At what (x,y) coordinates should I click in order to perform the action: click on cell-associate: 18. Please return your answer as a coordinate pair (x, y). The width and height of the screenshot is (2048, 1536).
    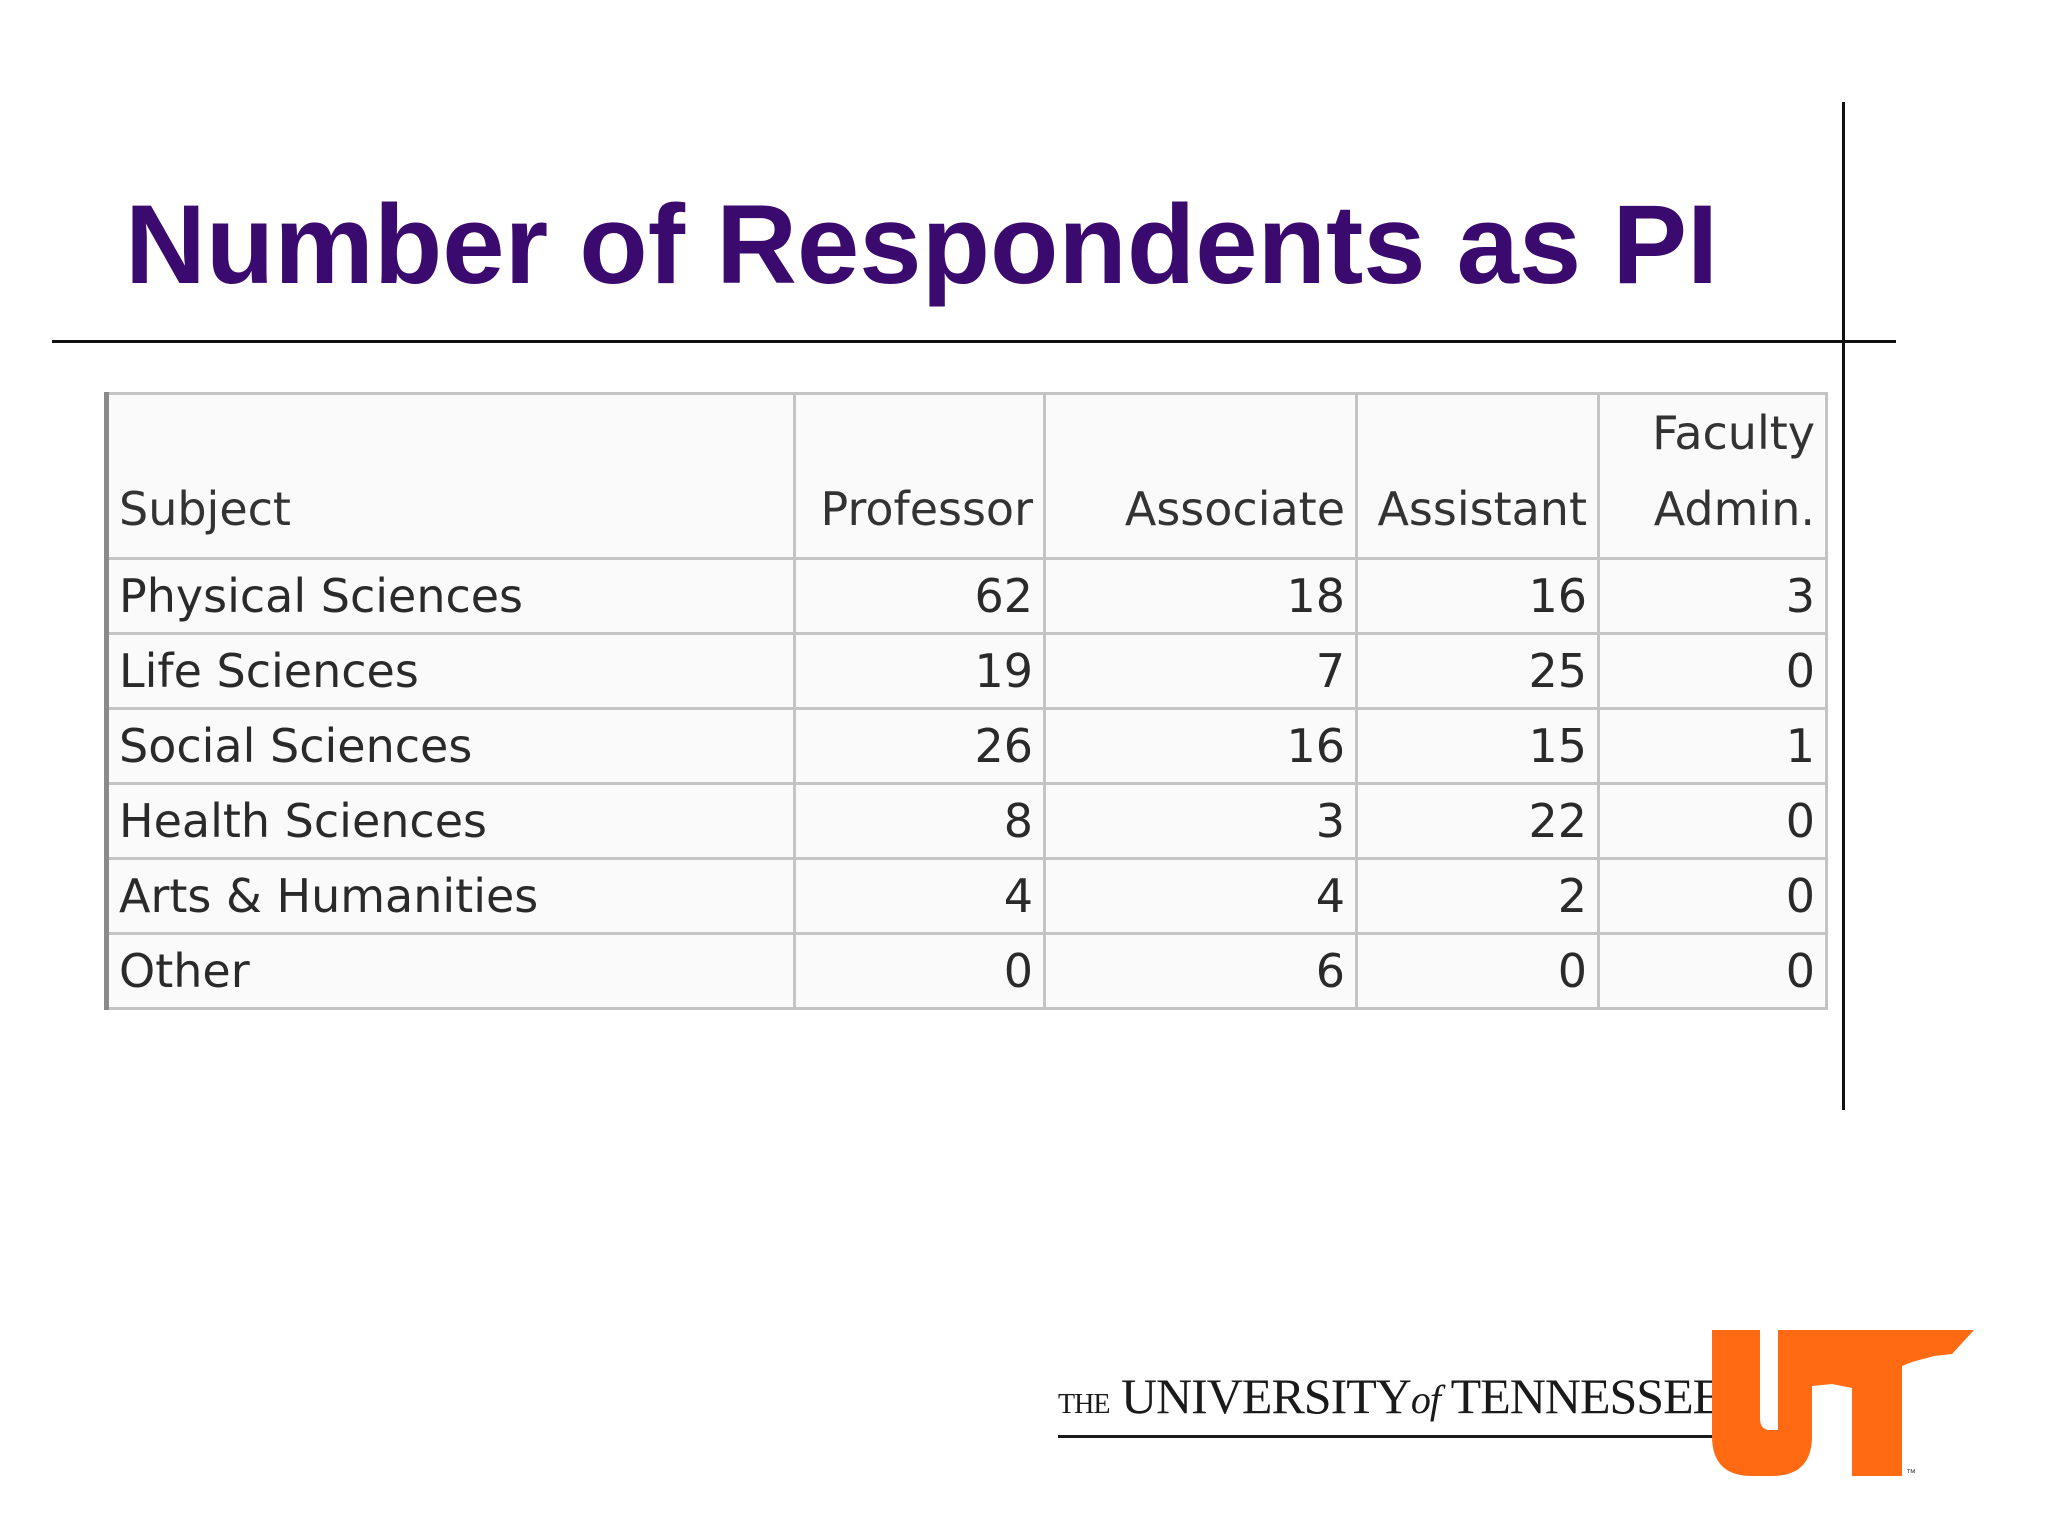
    Looking at the image, I should click on (1200, 596).